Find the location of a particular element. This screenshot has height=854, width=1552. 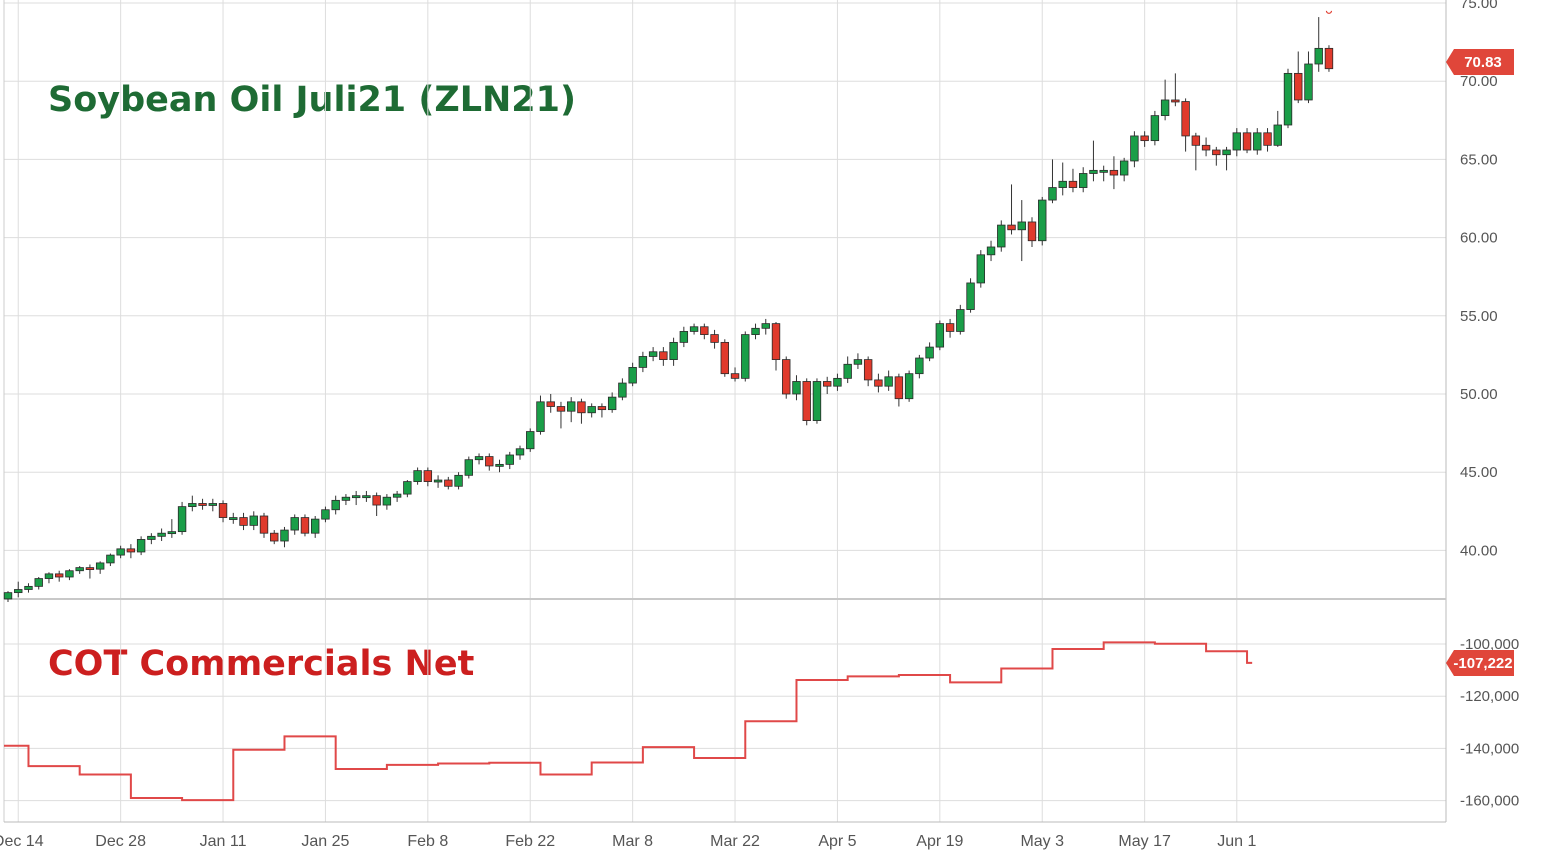

price-y-tick-label: 75.00 is located at coordinates (1479, 6).